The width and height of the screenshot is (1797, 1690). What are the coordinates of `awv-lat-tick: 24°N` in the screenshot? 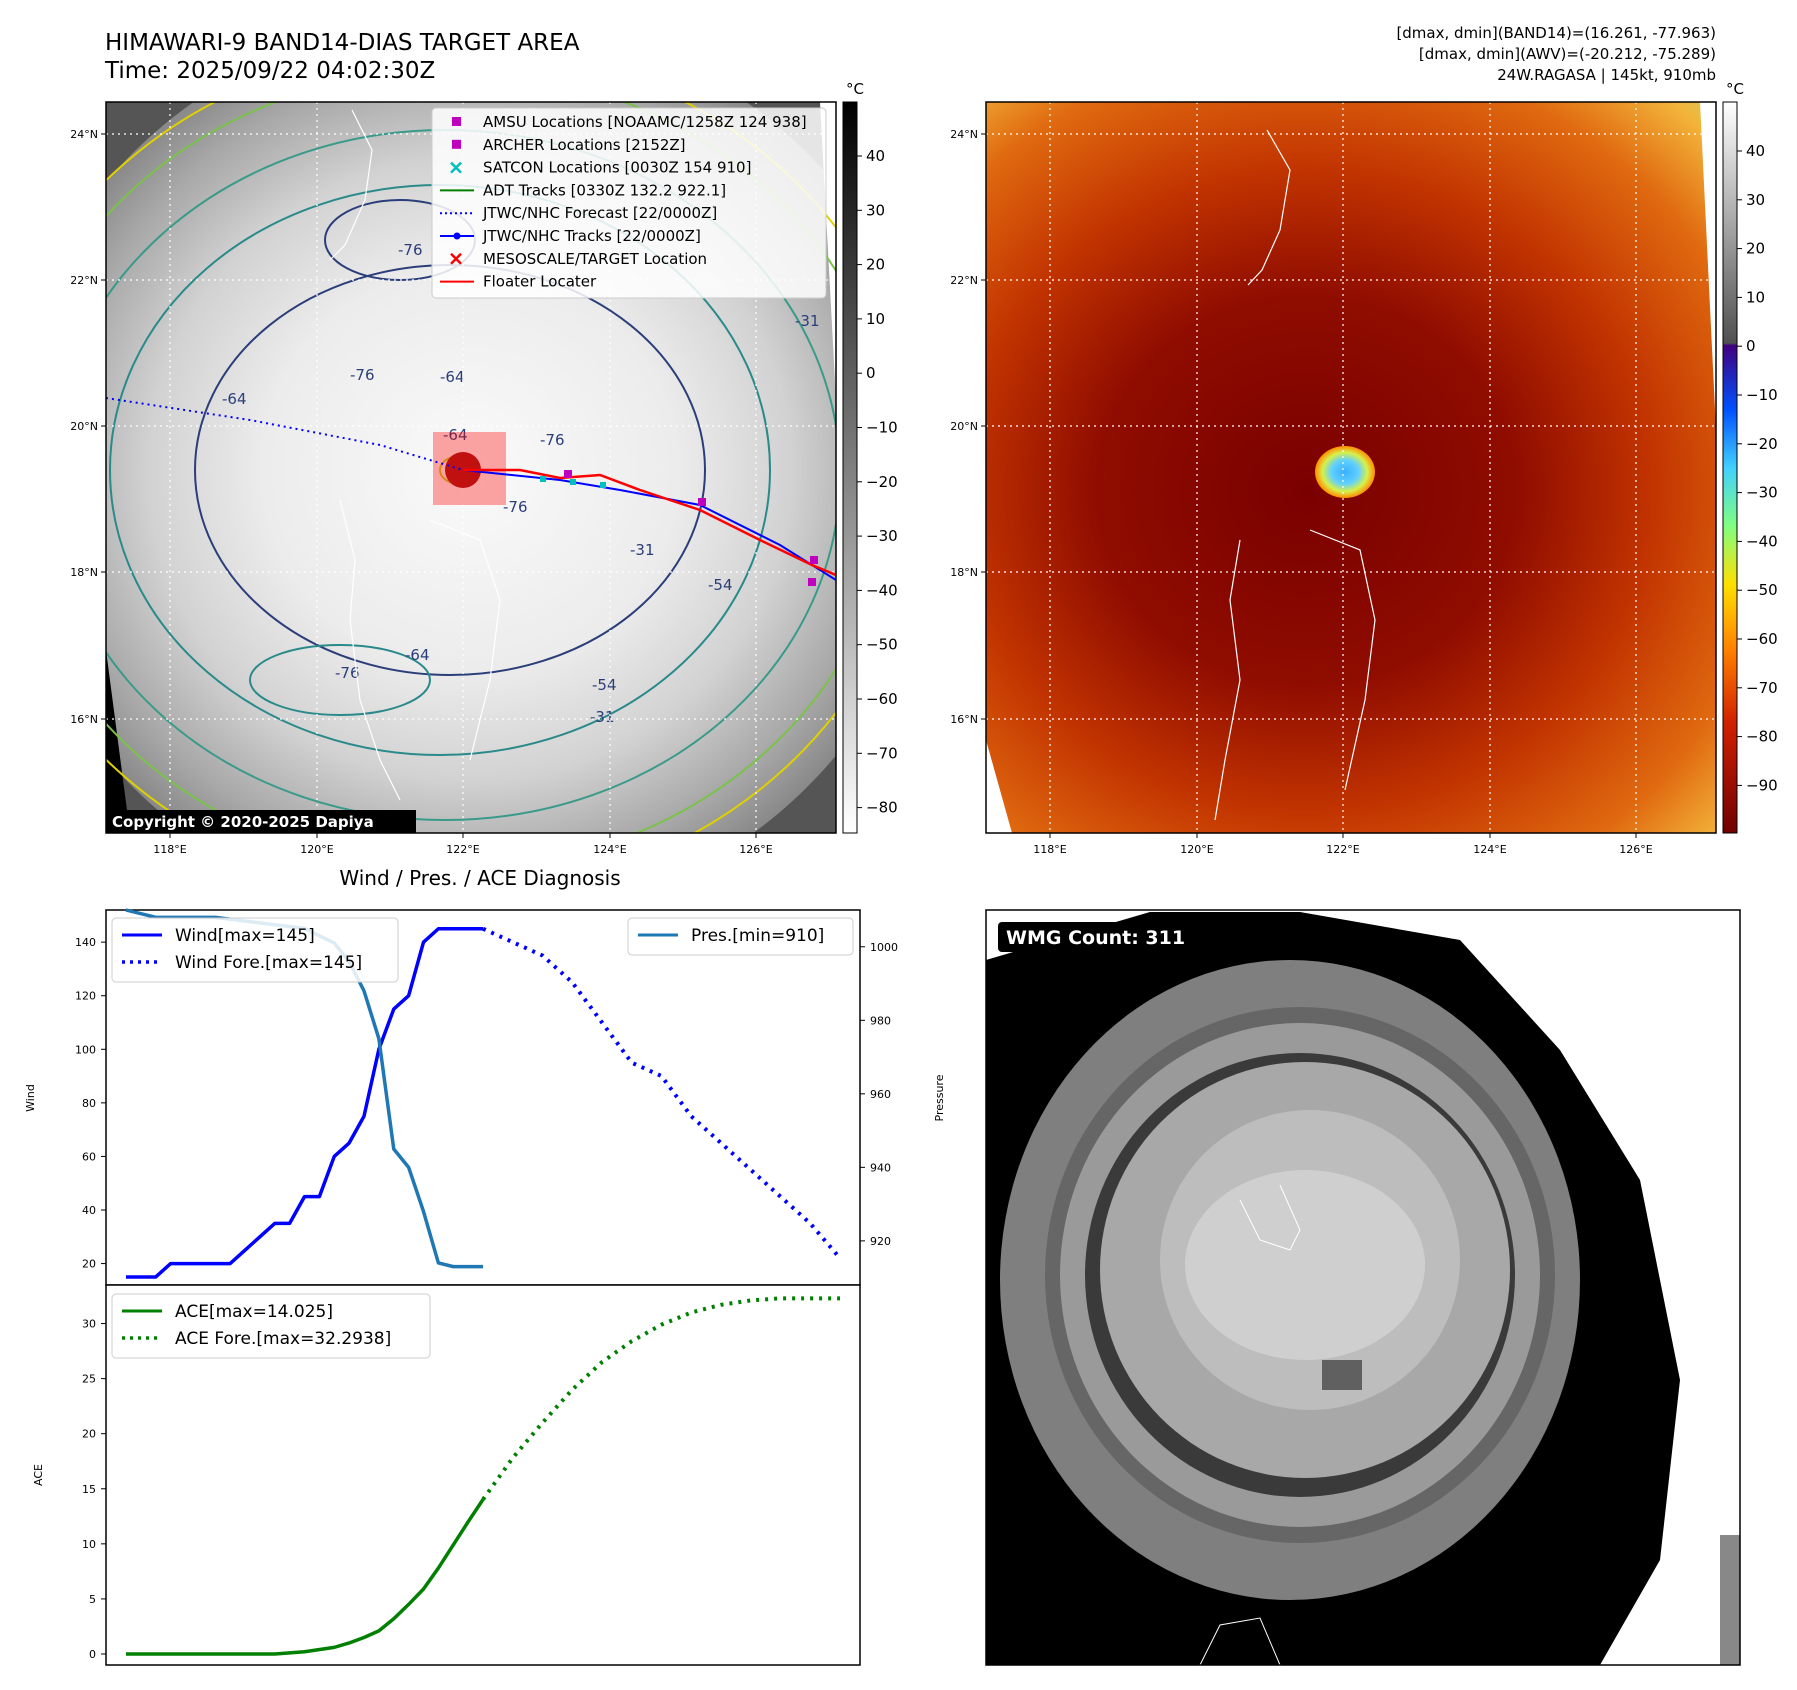 It's located at (964, 134).